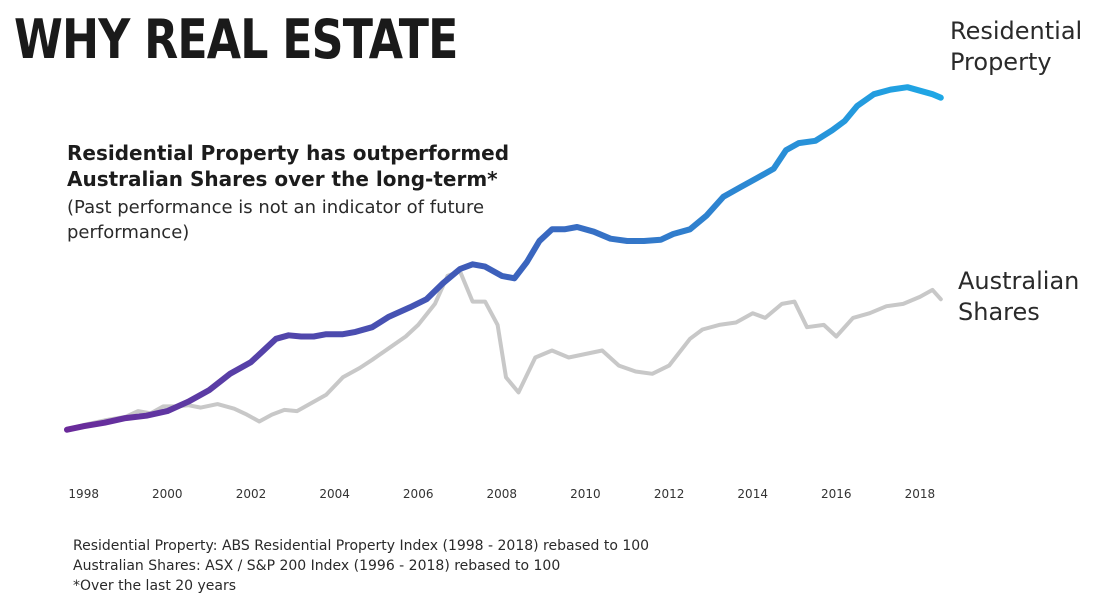 The height and width of the screenshot is (615, 1115). Describe the element at coordinates (752, 494) in the screenshot. I see `x-tick-label: 2014` at that location.